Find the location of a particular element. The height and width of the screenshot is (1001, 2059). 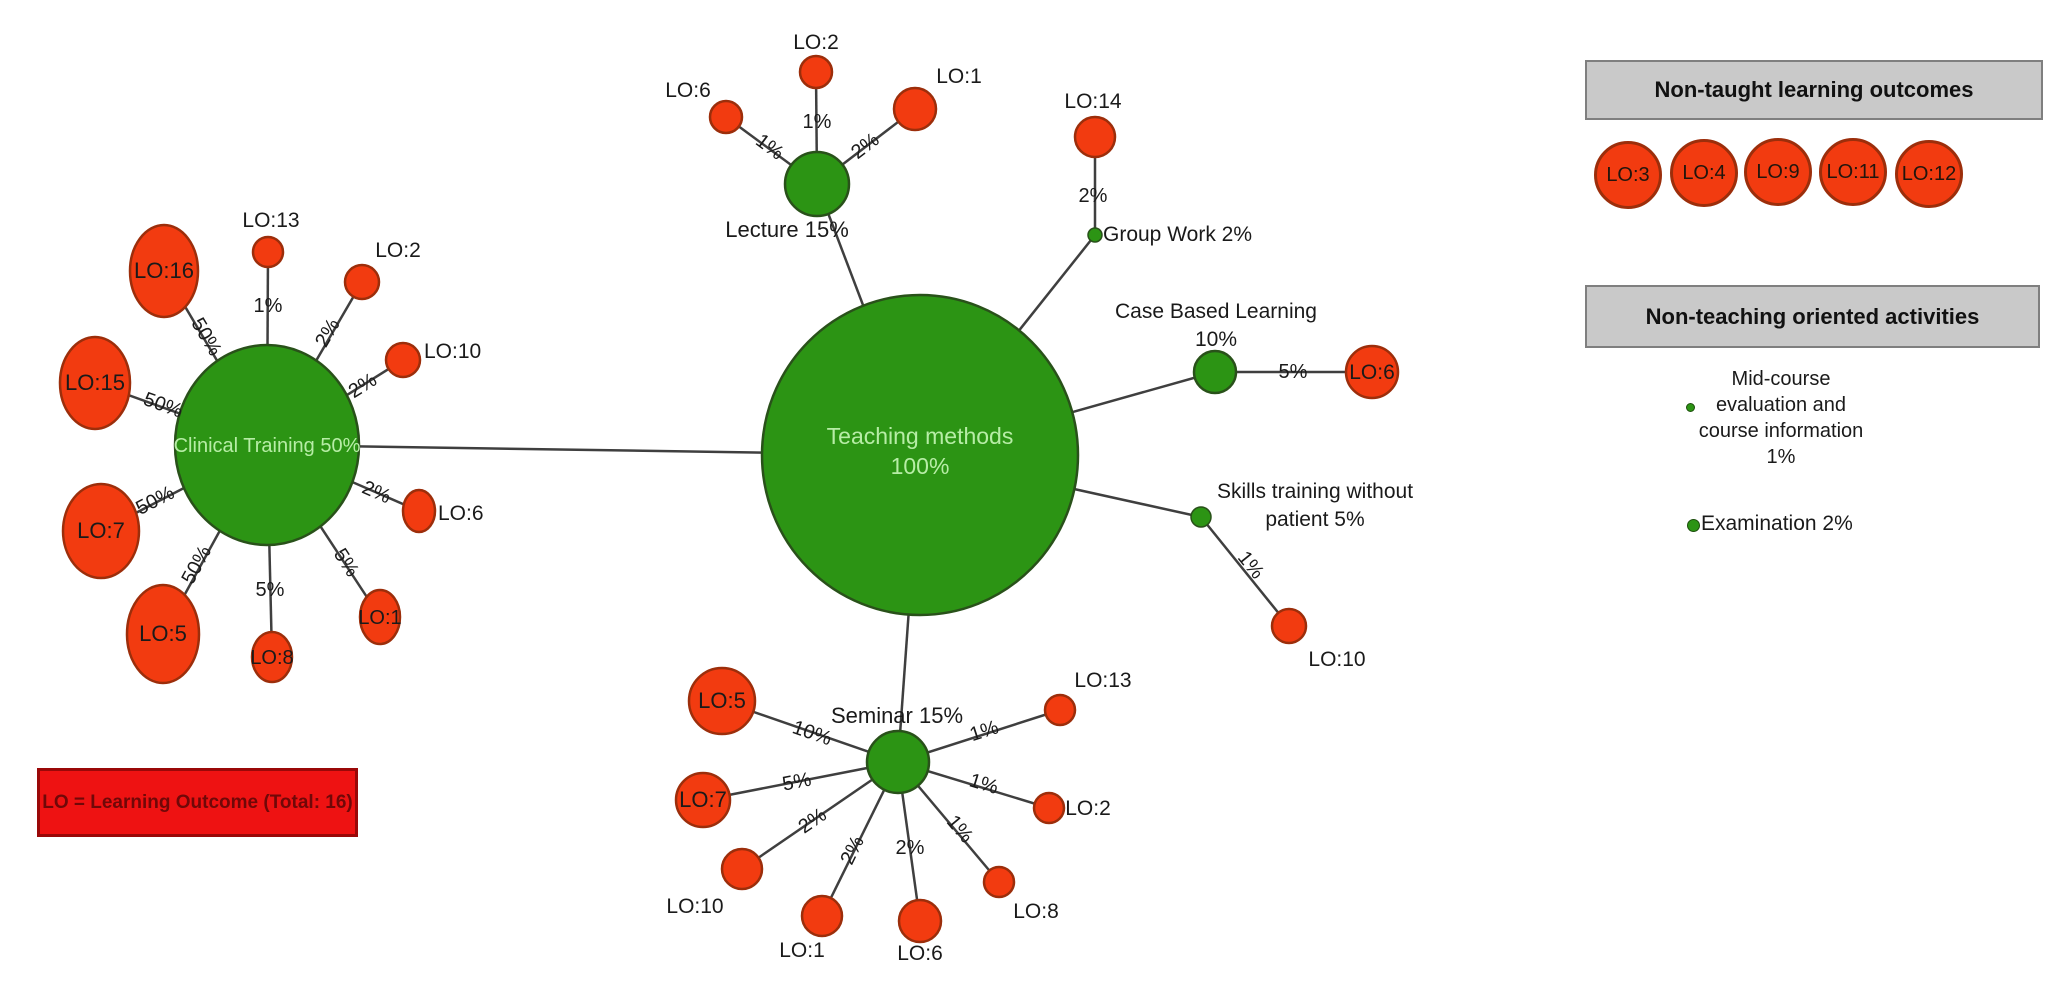

lo-3-label: LO:3 is located at coordinates (1628, 174).